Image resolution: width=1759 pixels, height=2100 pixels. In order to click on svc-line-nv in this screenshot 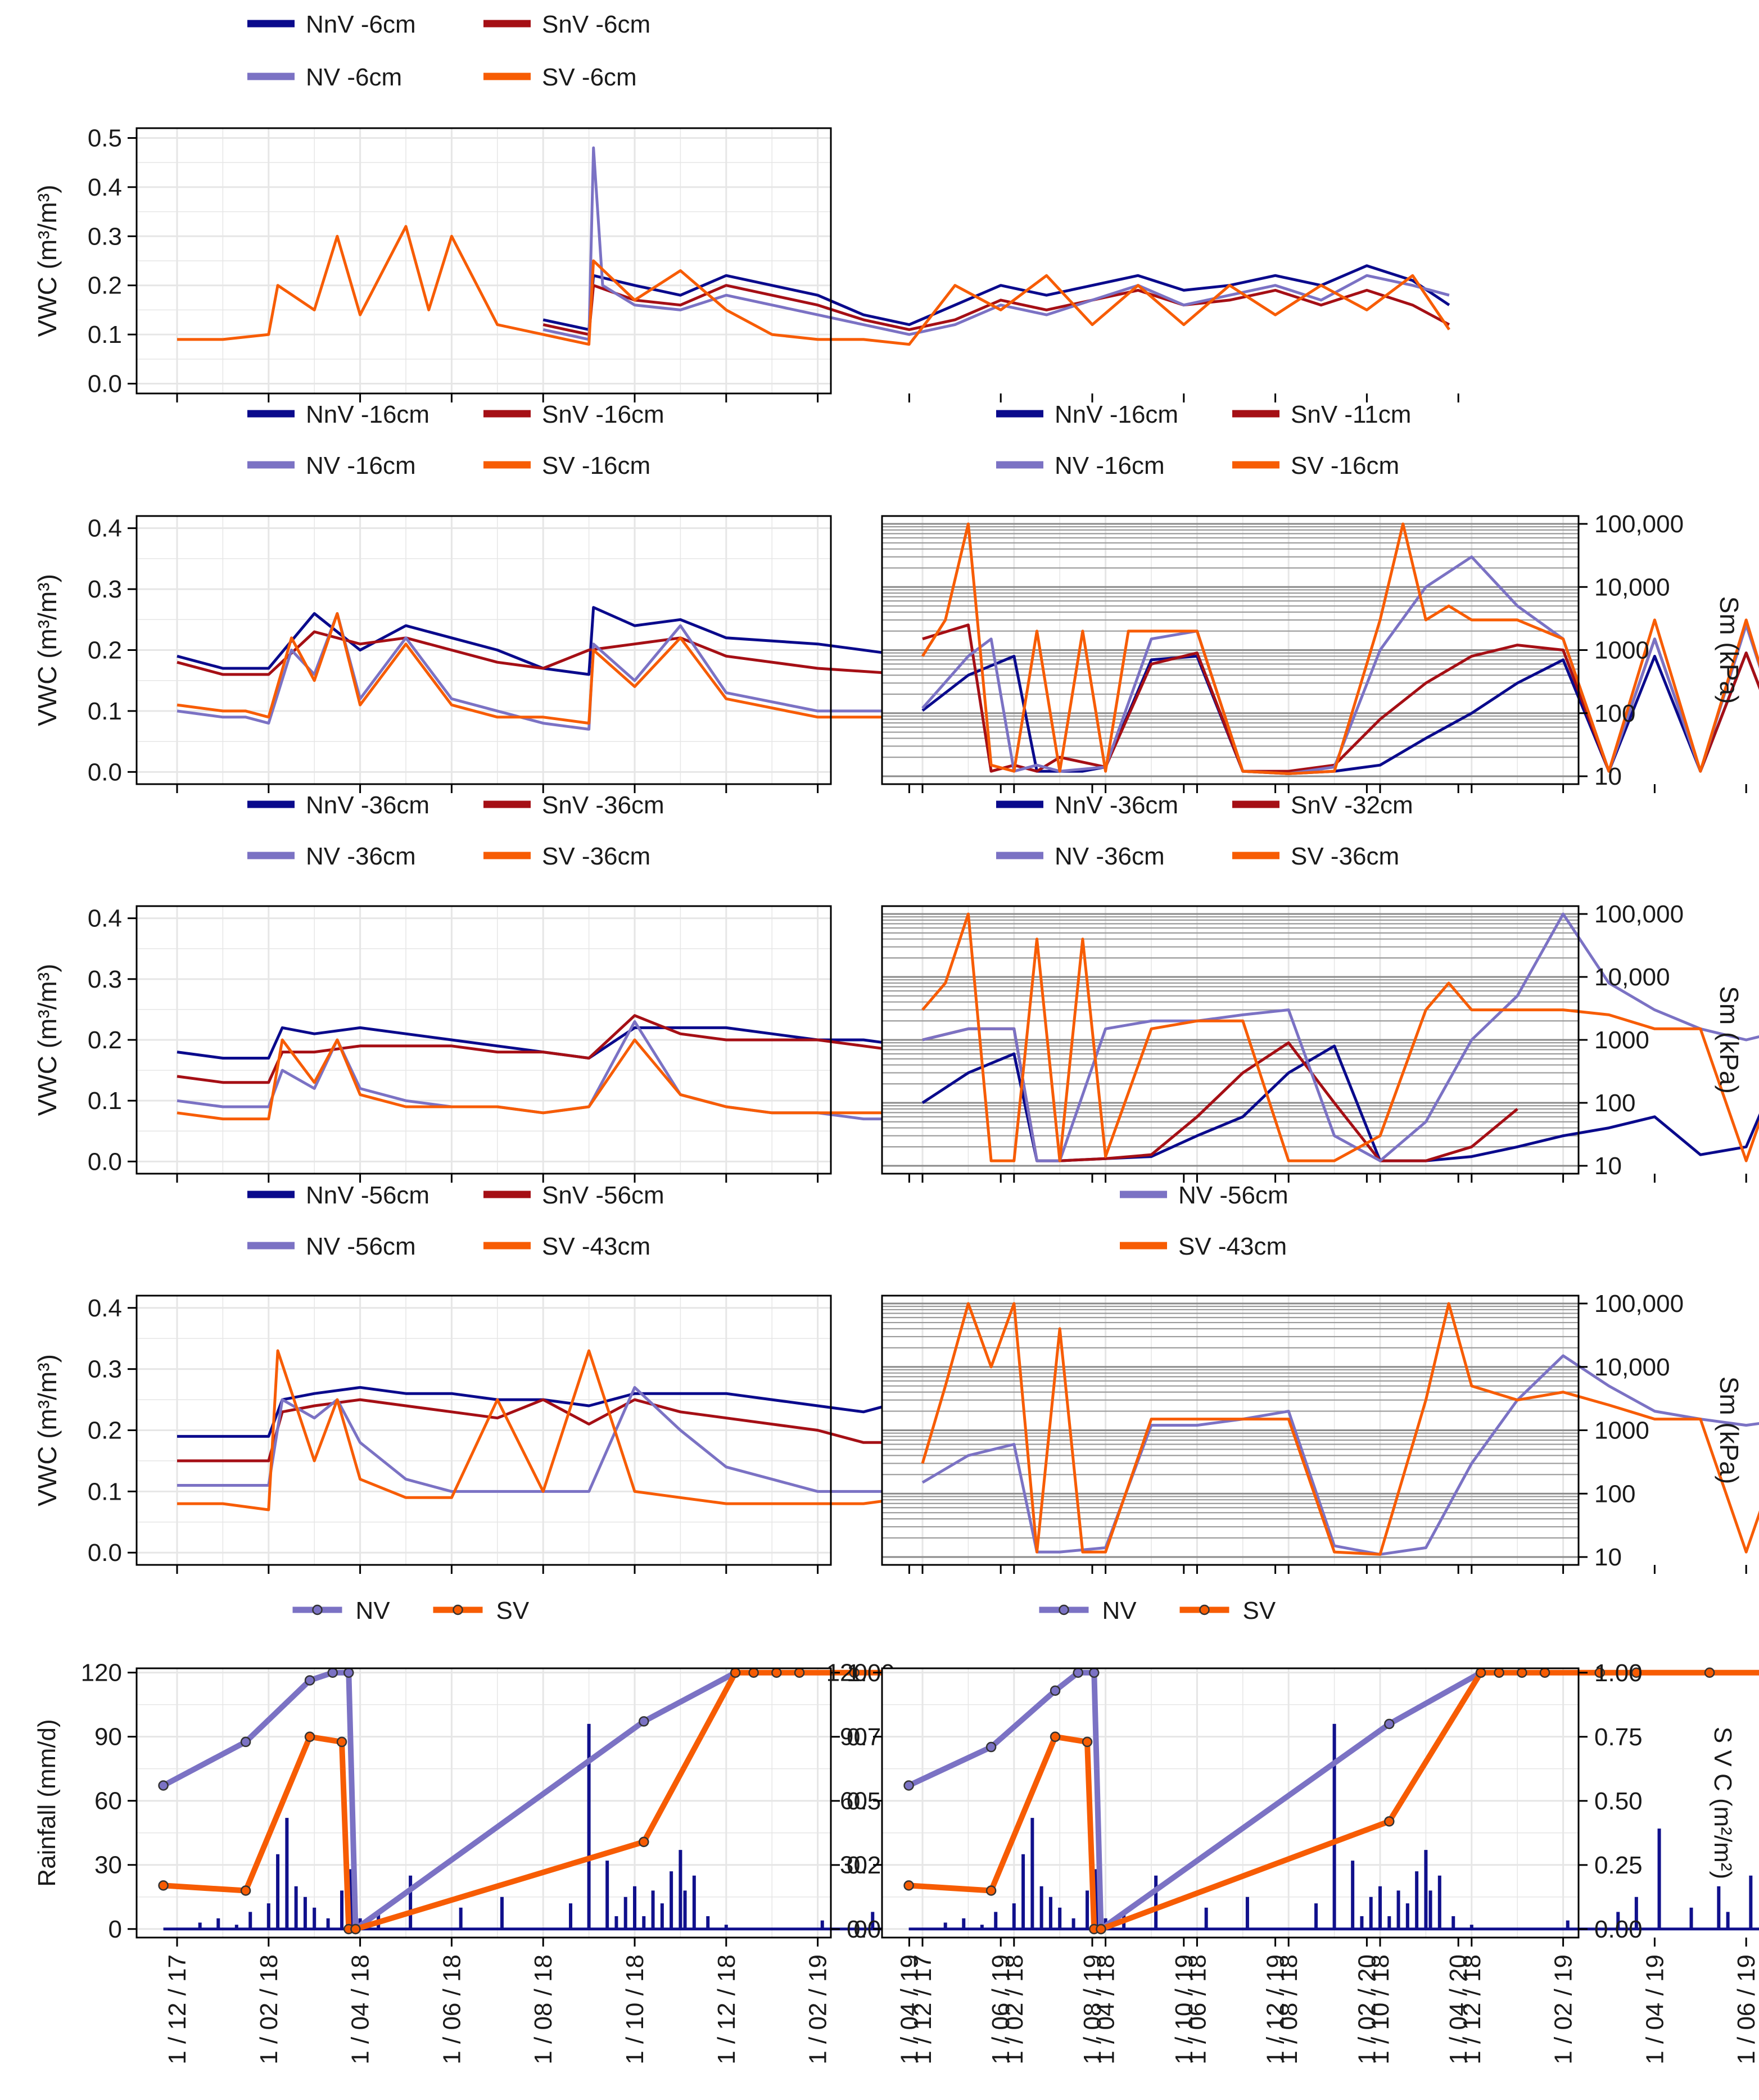, I will do `click(1195, 1800)`.